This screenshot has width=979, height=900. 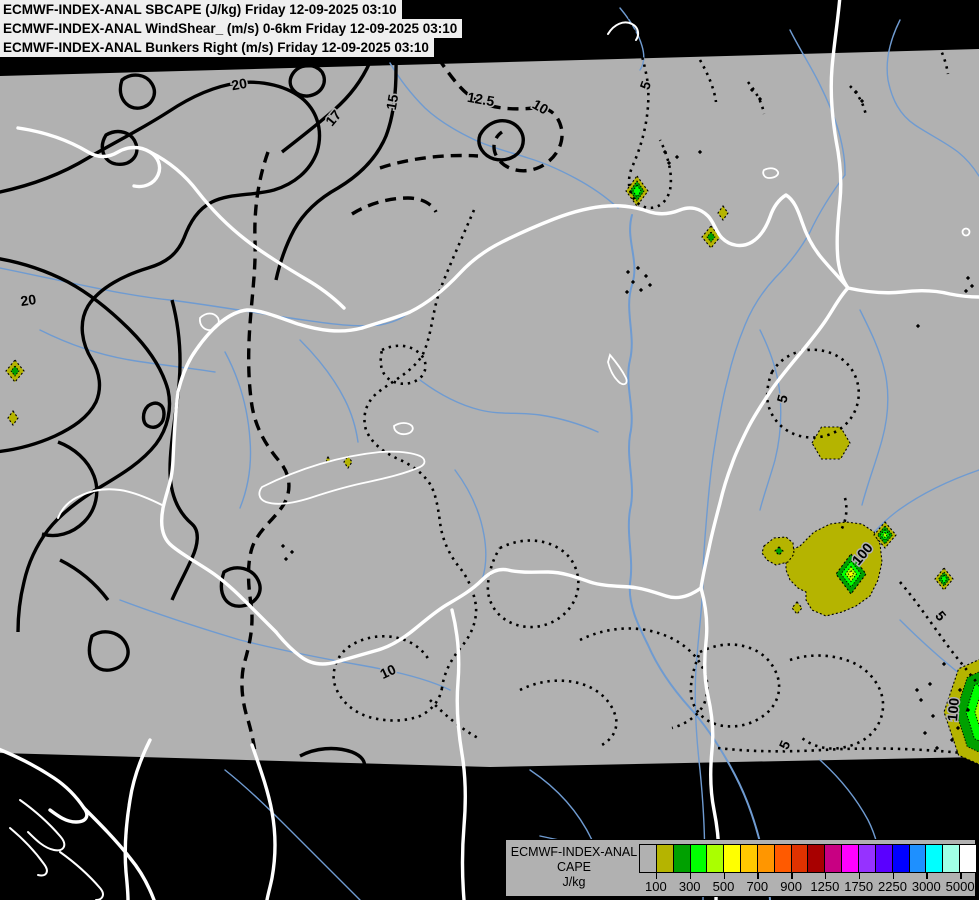 I want to click on legend-unit-label: J/kg, so click(x=574, y=882).